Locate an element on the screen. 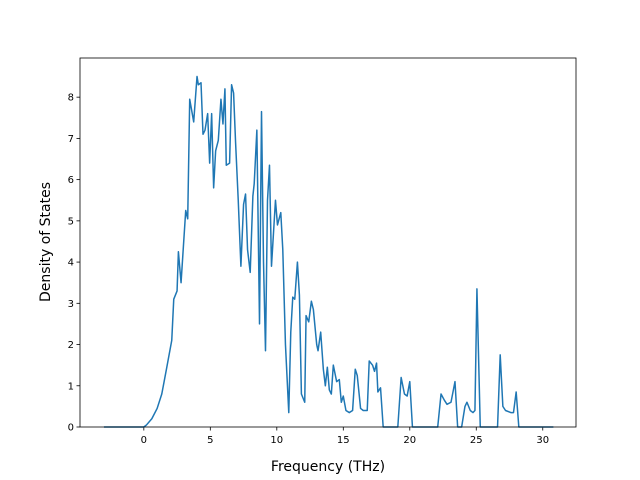 This screenshot has width=640, height=480. x-tick-label: 10 is located at coordinates (276, 440).